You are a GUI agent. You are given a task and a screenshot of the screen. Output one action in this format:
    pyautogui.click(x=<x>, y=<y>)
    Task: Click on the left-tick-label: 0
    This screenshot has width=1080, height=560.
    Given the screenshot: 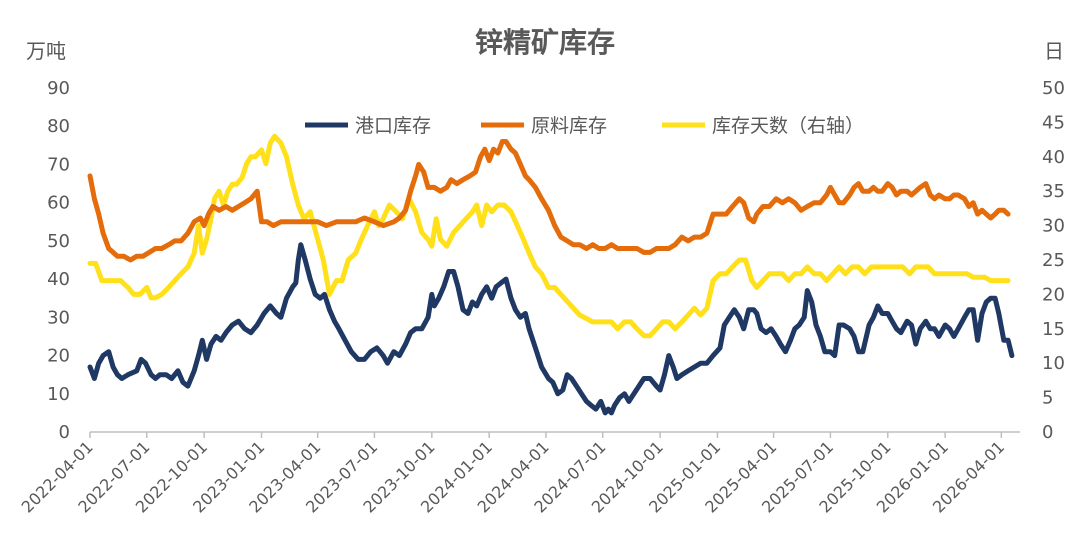 What is the action you would take?
    pyautogui.click(x=64, y=432)
    